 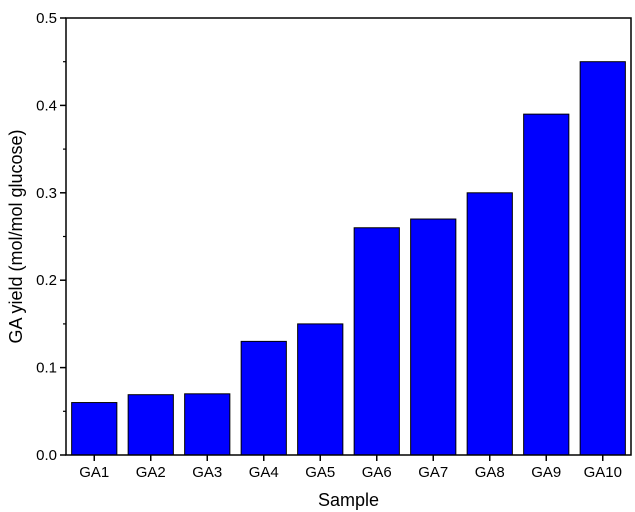 I want to click on x-tick-label: GA6, so click(x=377, y=472).